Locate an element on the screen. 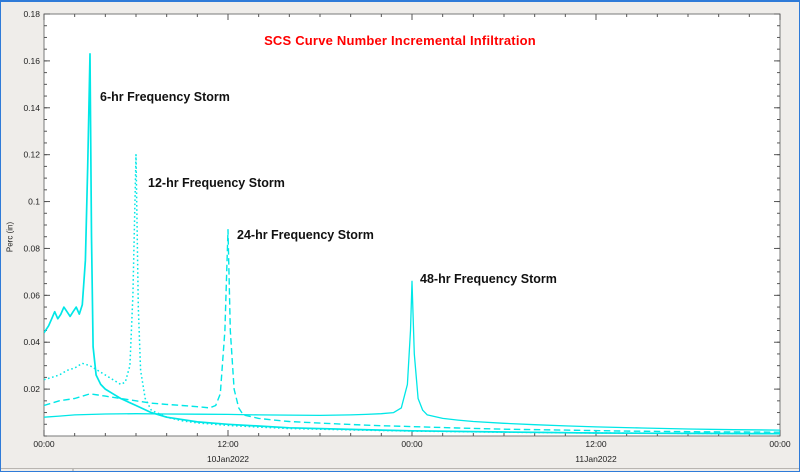 The image size is (800, 472). svg-text: 0.02 is located at coordinates (31, 389).